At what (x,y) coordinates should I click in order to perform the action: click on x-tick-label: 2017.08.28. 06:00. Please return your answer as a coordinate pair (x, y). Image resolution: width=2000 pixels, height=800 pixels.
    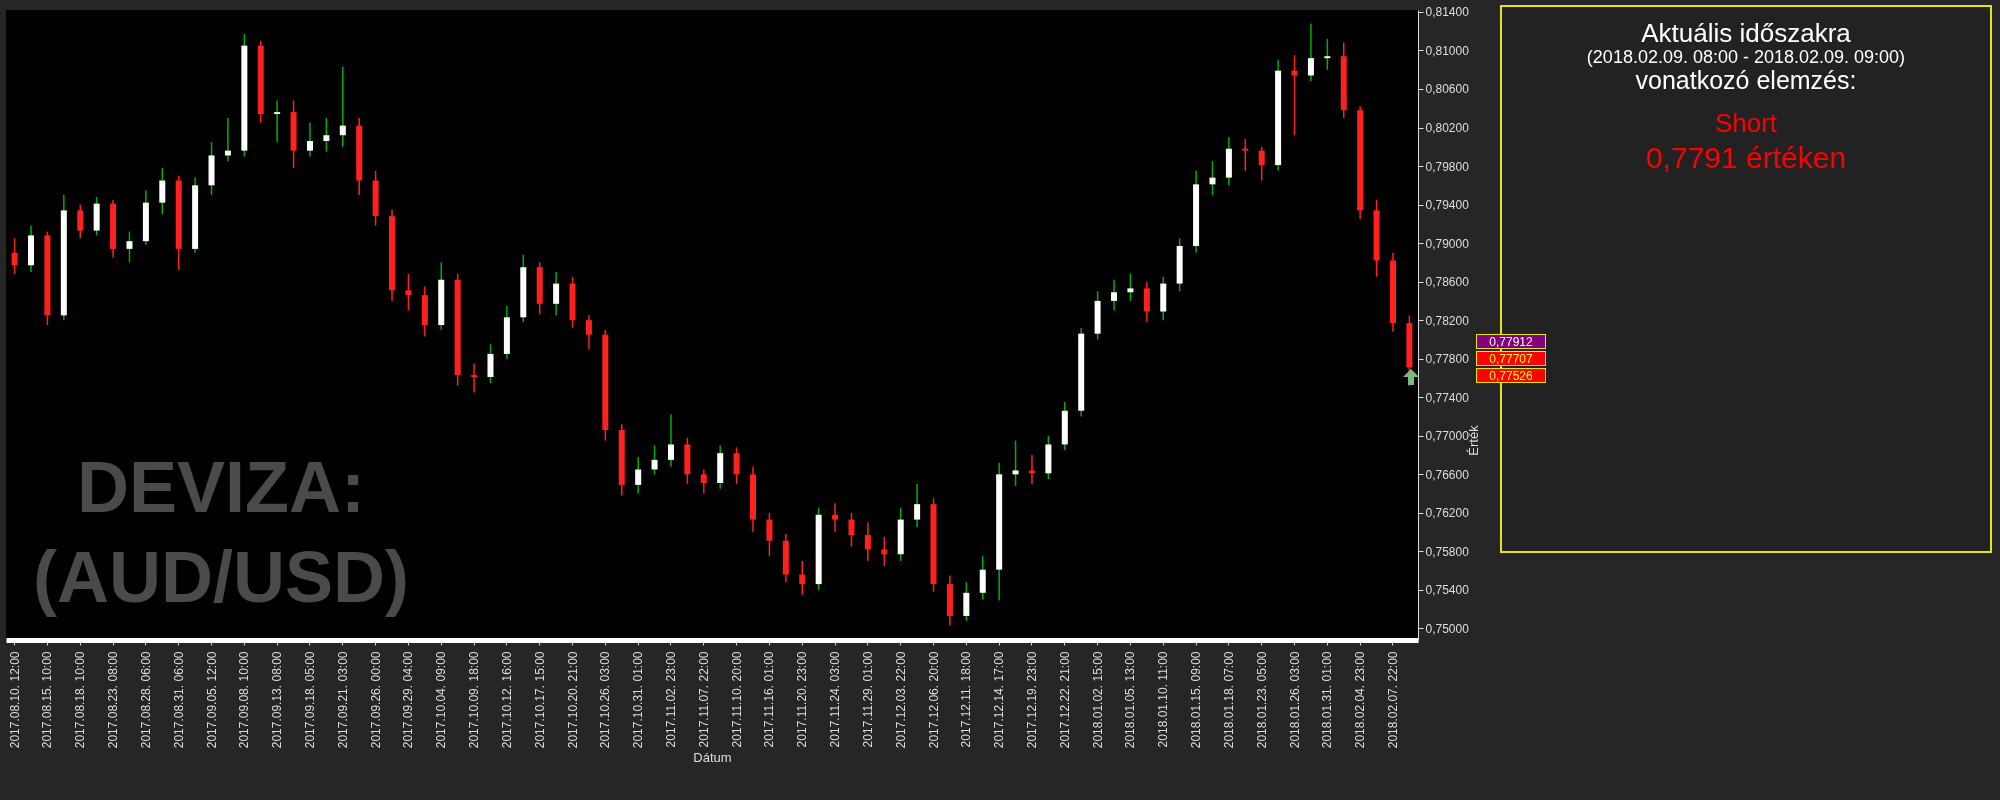
    Looking at the image, I should click on (145, 700).